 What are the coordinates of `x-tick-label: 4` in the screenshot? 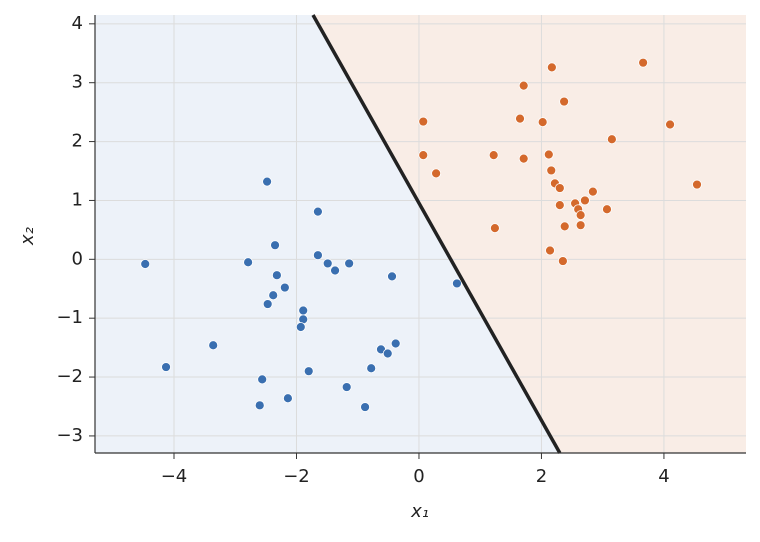 It's located at (663, 476).